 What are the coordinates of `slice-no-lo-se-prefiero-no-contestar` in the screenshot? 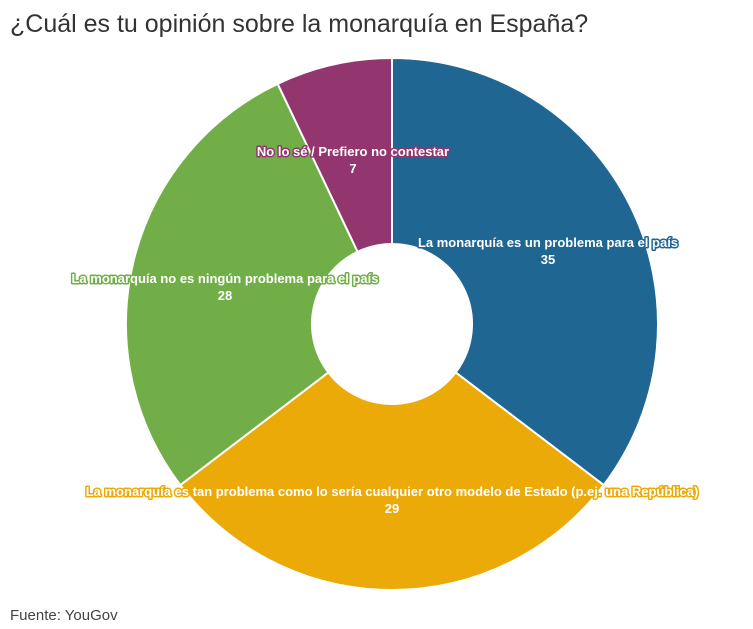 It's located at (334, 155).